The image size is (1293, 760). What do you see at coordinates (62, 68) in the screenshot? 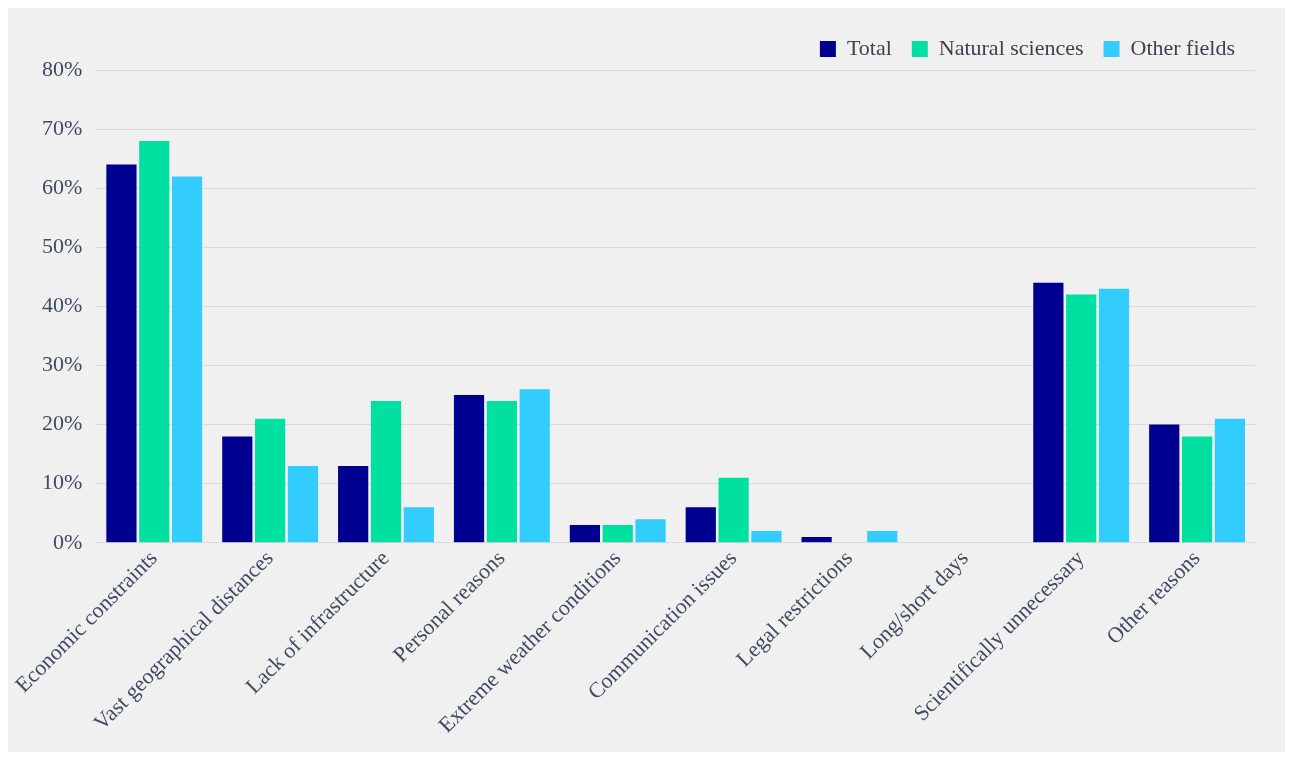
I see `y-tick-label: 80%` at bounding box center [62, 68].